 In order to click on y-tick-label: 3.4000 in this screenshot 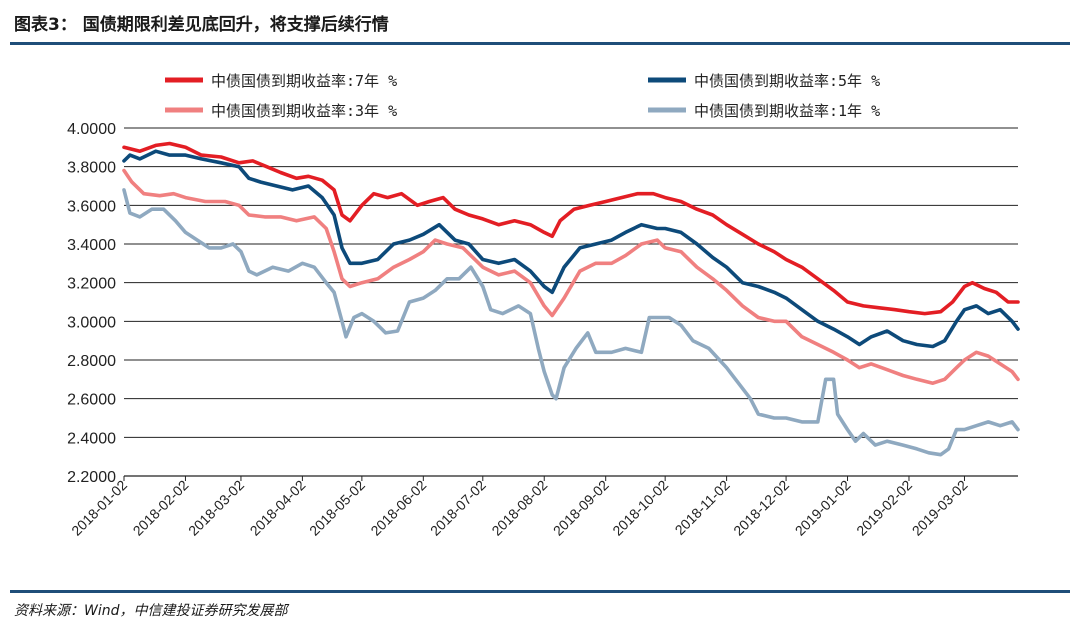, I will do `click(91, 245)`.